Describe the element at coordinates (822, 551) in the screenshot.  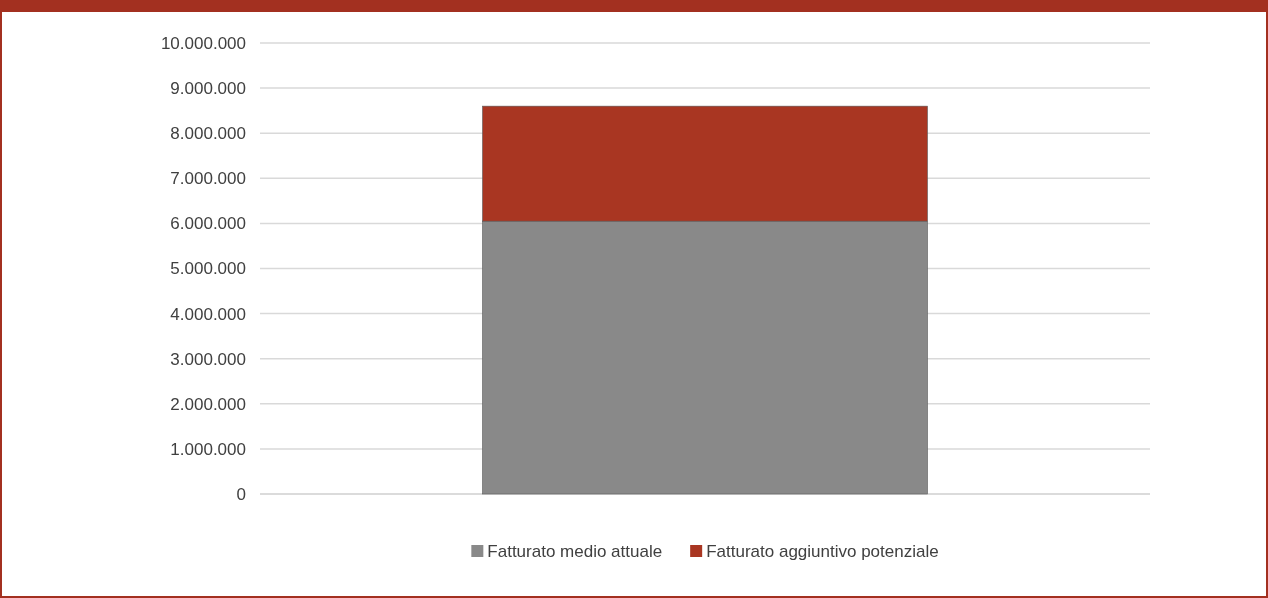
I see `legend-label: Fatturato aggiuntivo potenziale` at that location.